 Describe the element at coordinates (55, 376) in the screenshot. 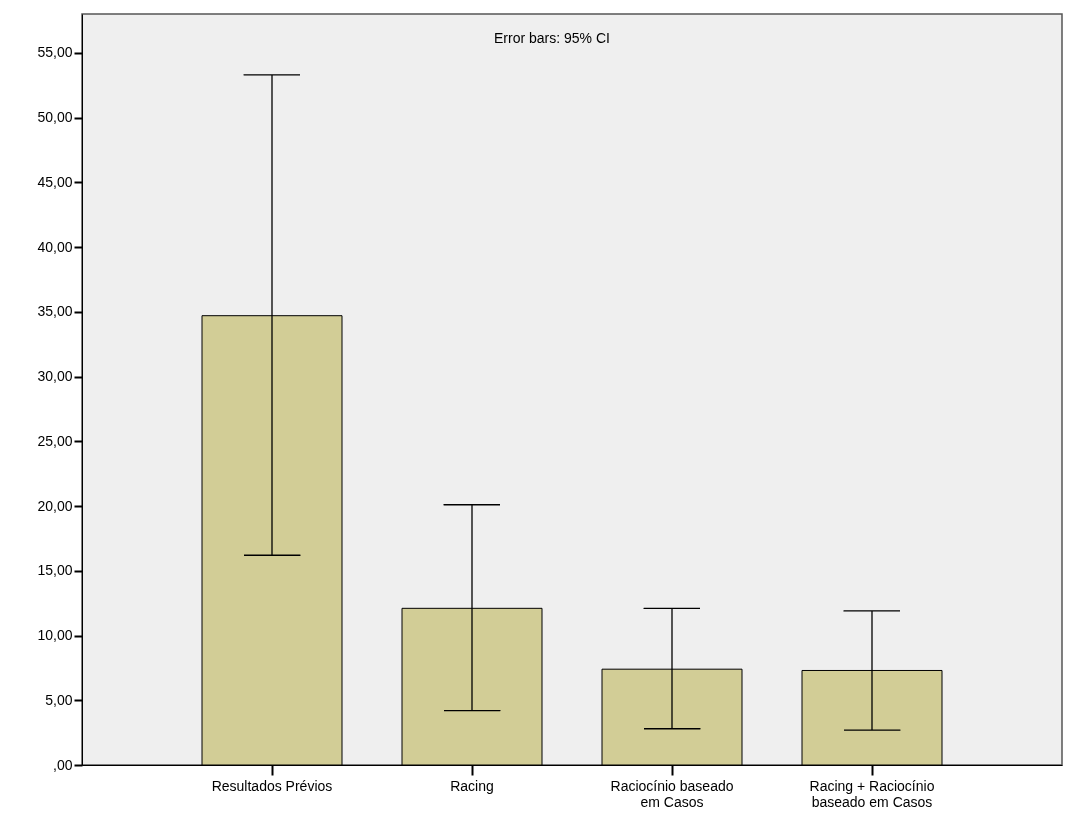

I see `y-tick-label: 30,00` at that location.